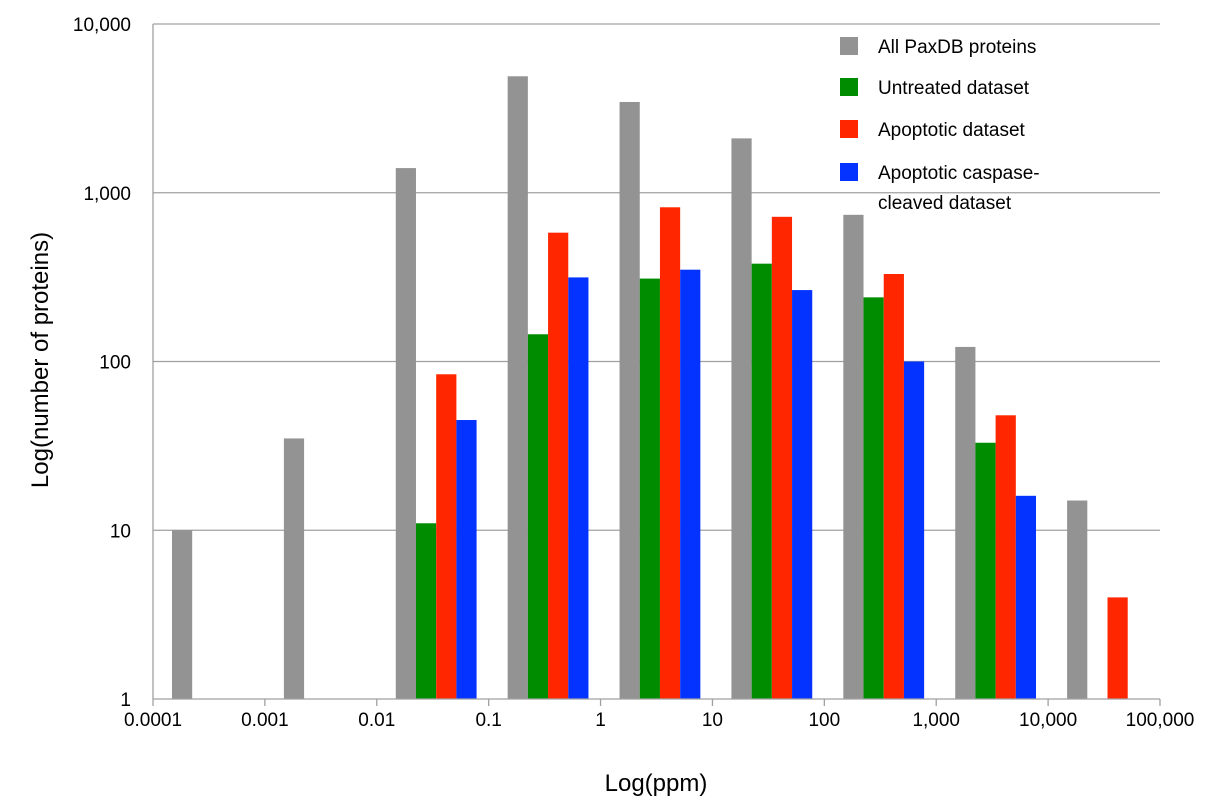  I want to click on legend-label: All PaxDB proteins, so click(957, 47).